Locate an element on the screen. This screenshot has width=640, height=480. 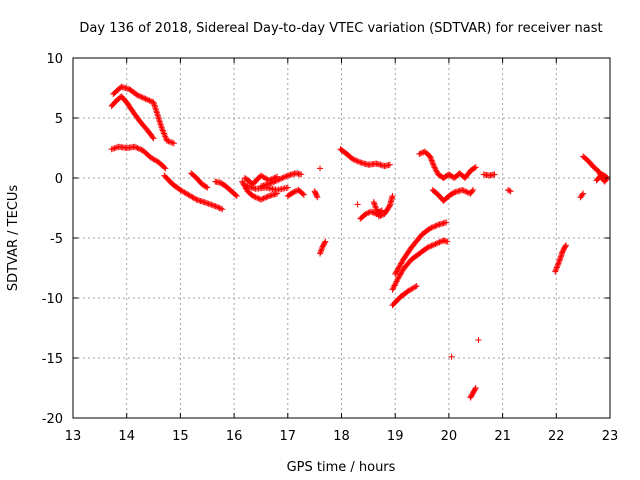
x-axis-label: GPS time / hours is located at coordinates (341, 467).